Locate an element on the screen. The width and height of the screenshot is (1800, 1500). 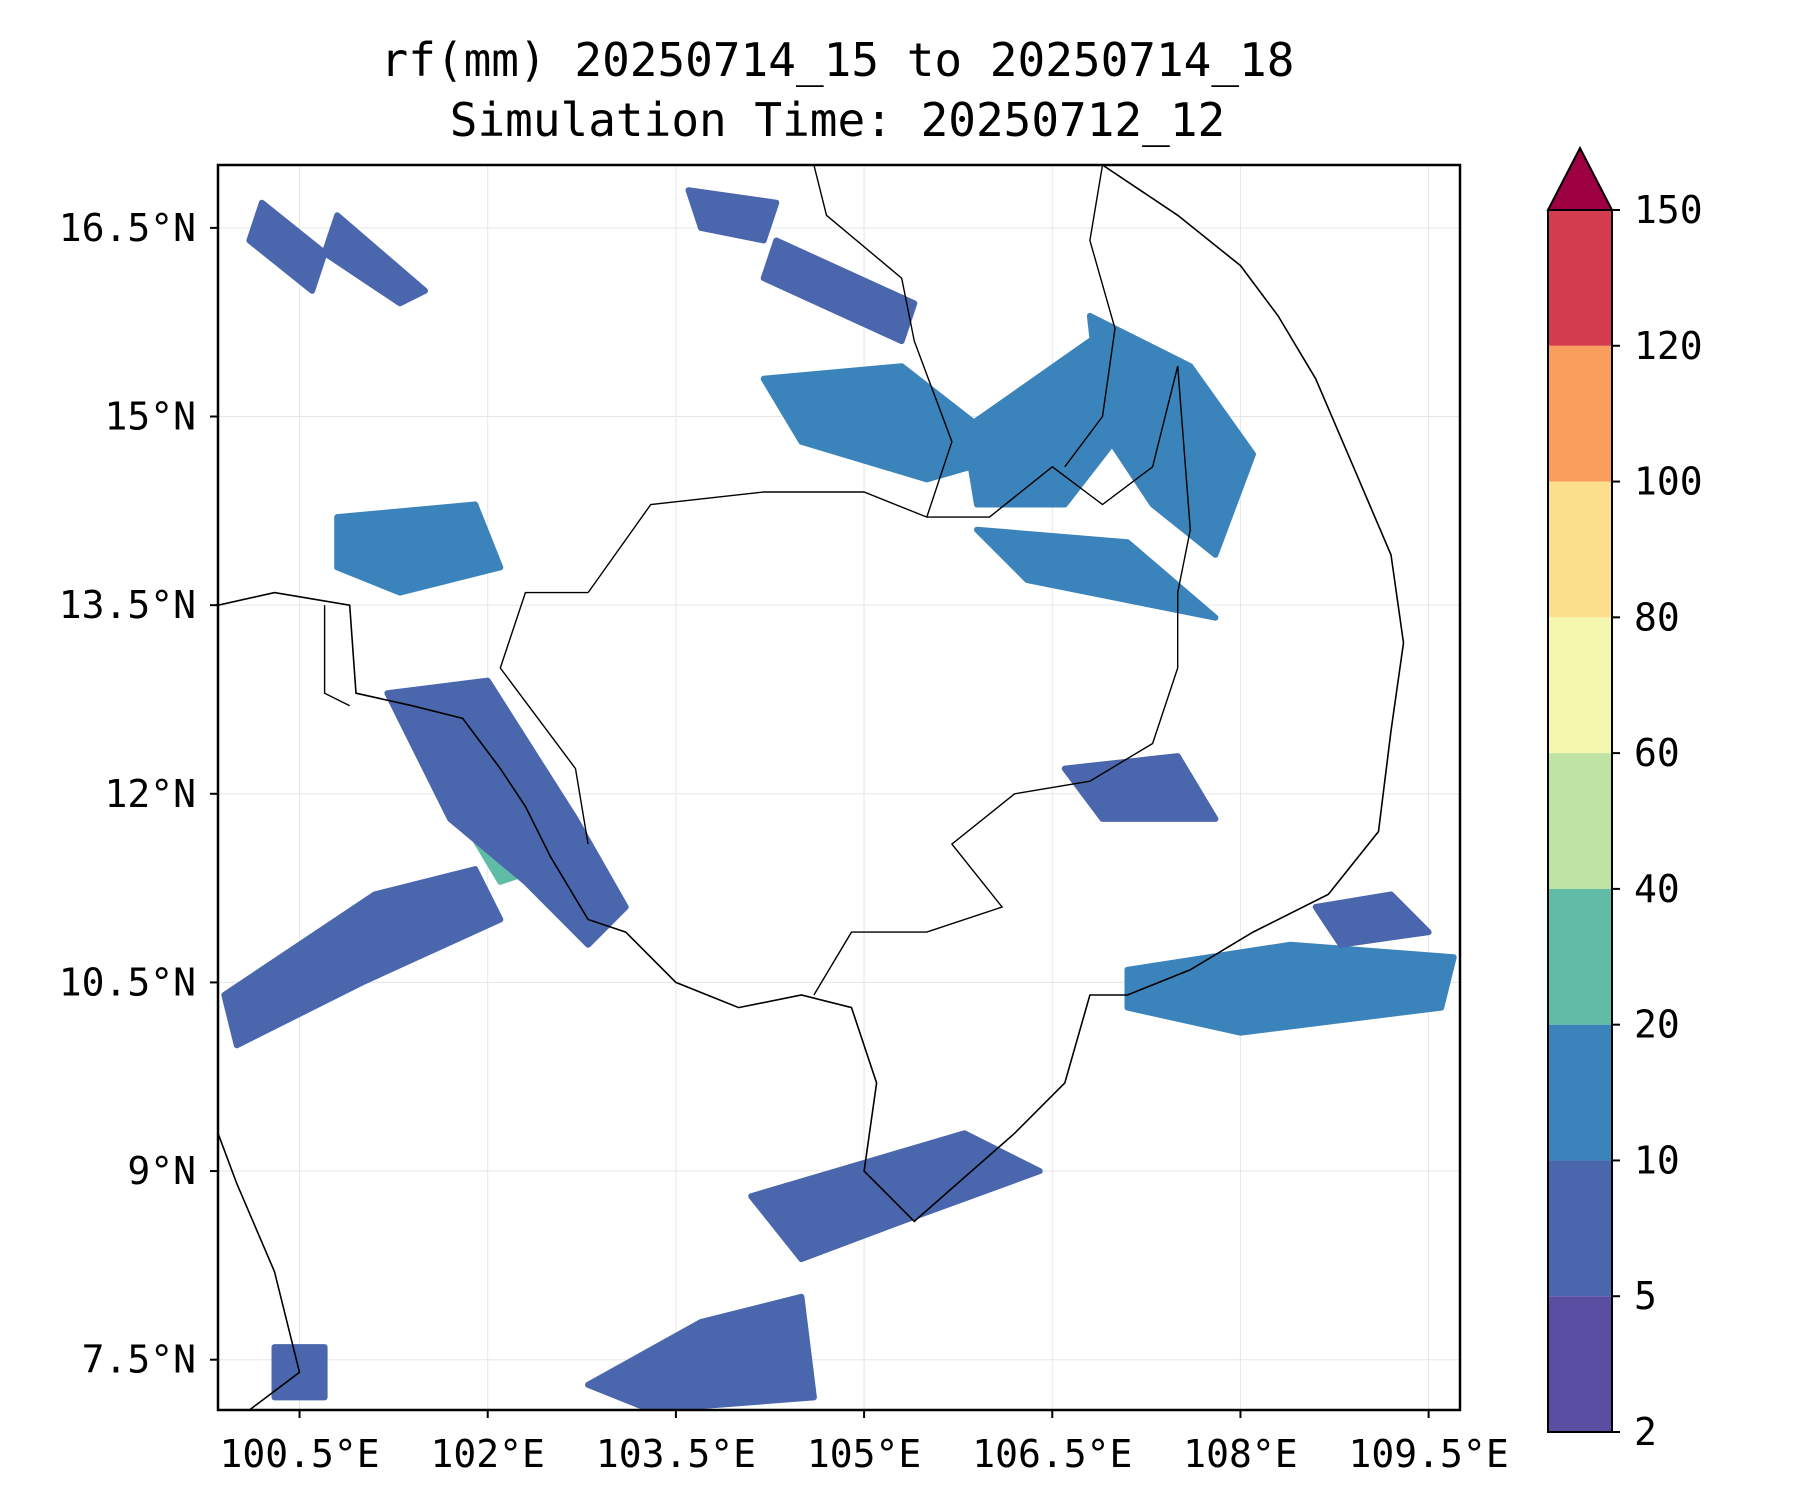
lat-tick-label: 12°N is located at coordinates (150, 794).